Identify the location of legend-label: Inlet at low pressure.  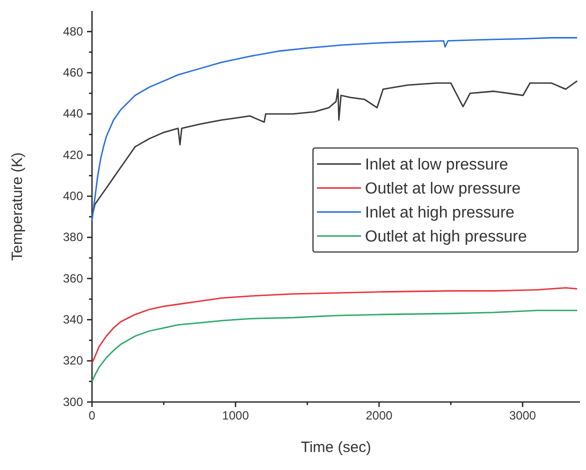
(436, 165).